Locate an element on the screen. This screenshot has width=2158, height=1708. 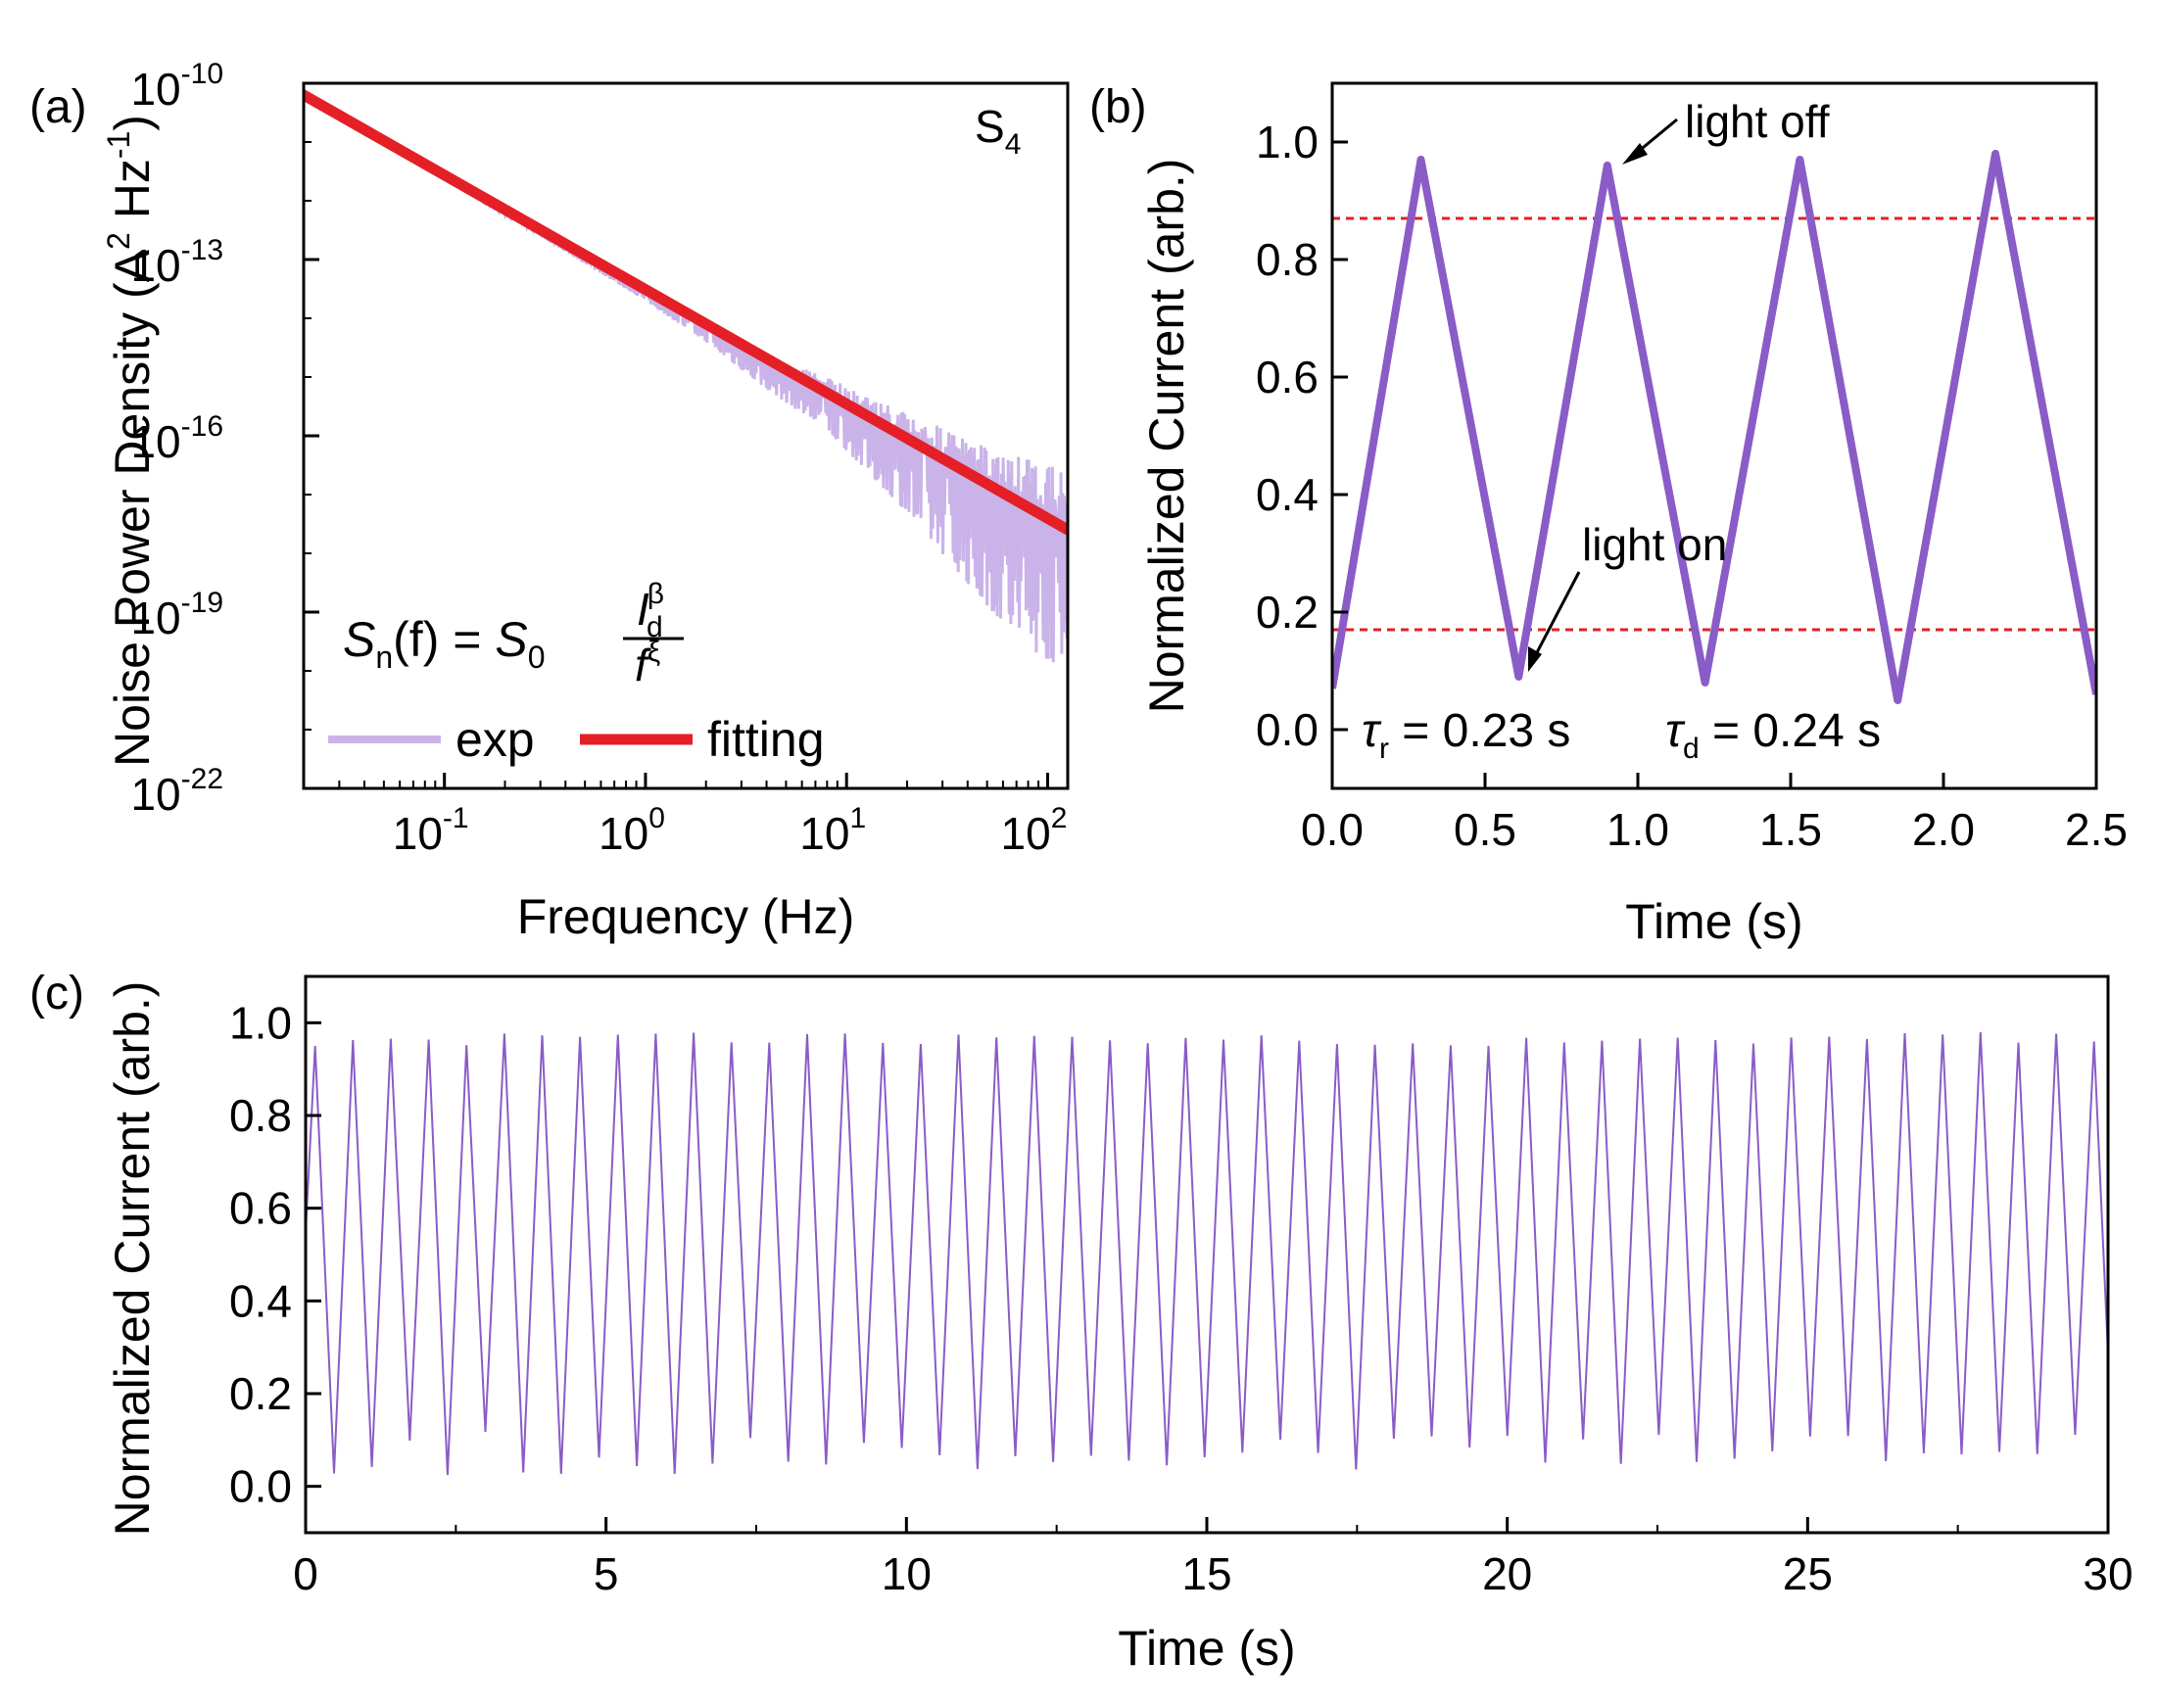
light-off-arrowhead is located at coordinates (1635, 154).